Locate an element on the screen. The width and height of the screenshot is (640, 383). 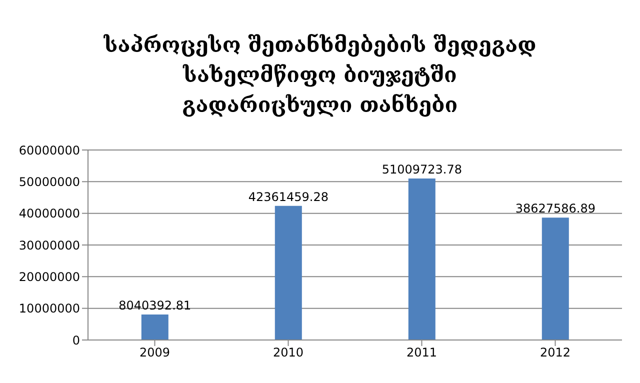
x-tick-label: 2009 is located at coordinates (154, 353).